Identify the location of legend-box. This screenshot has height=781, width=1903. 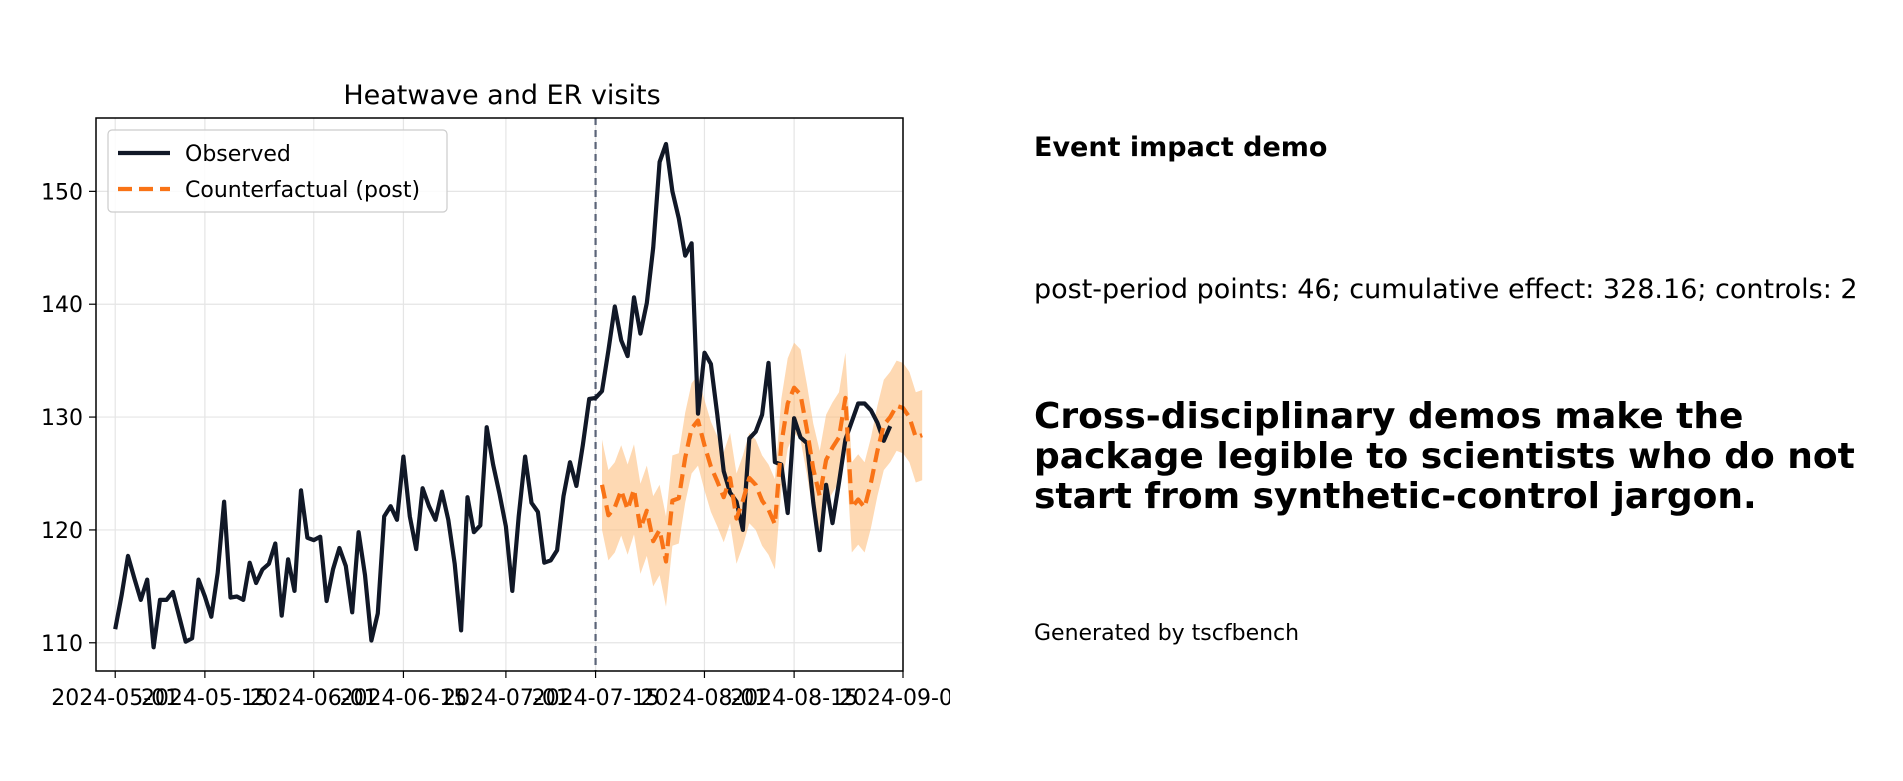
(277, 171).